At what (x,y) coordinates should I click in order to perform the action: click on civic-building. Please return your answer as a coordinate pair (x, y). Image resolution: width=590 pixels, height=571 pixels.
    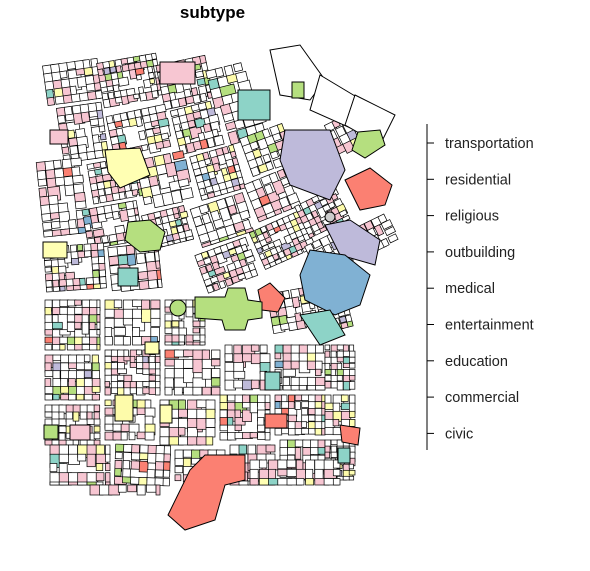
    Looking at the image, I should click on (276, 421).